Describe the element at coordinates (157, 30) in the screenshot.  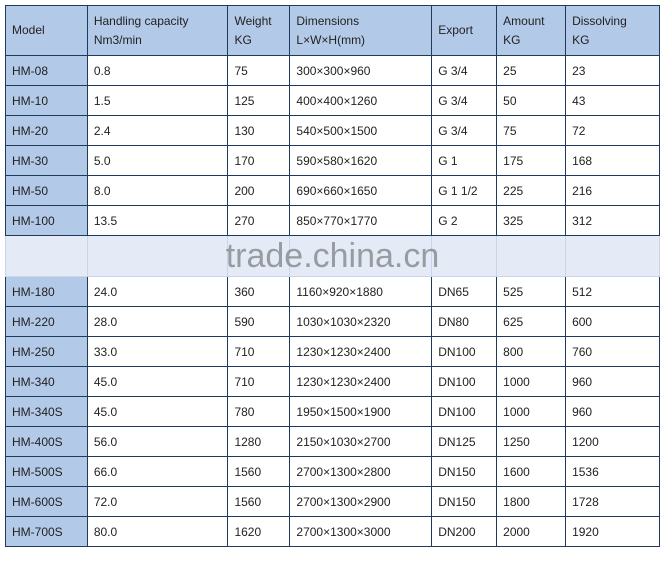
I see `column-header: Handling capacity Nm3/min` at that location.